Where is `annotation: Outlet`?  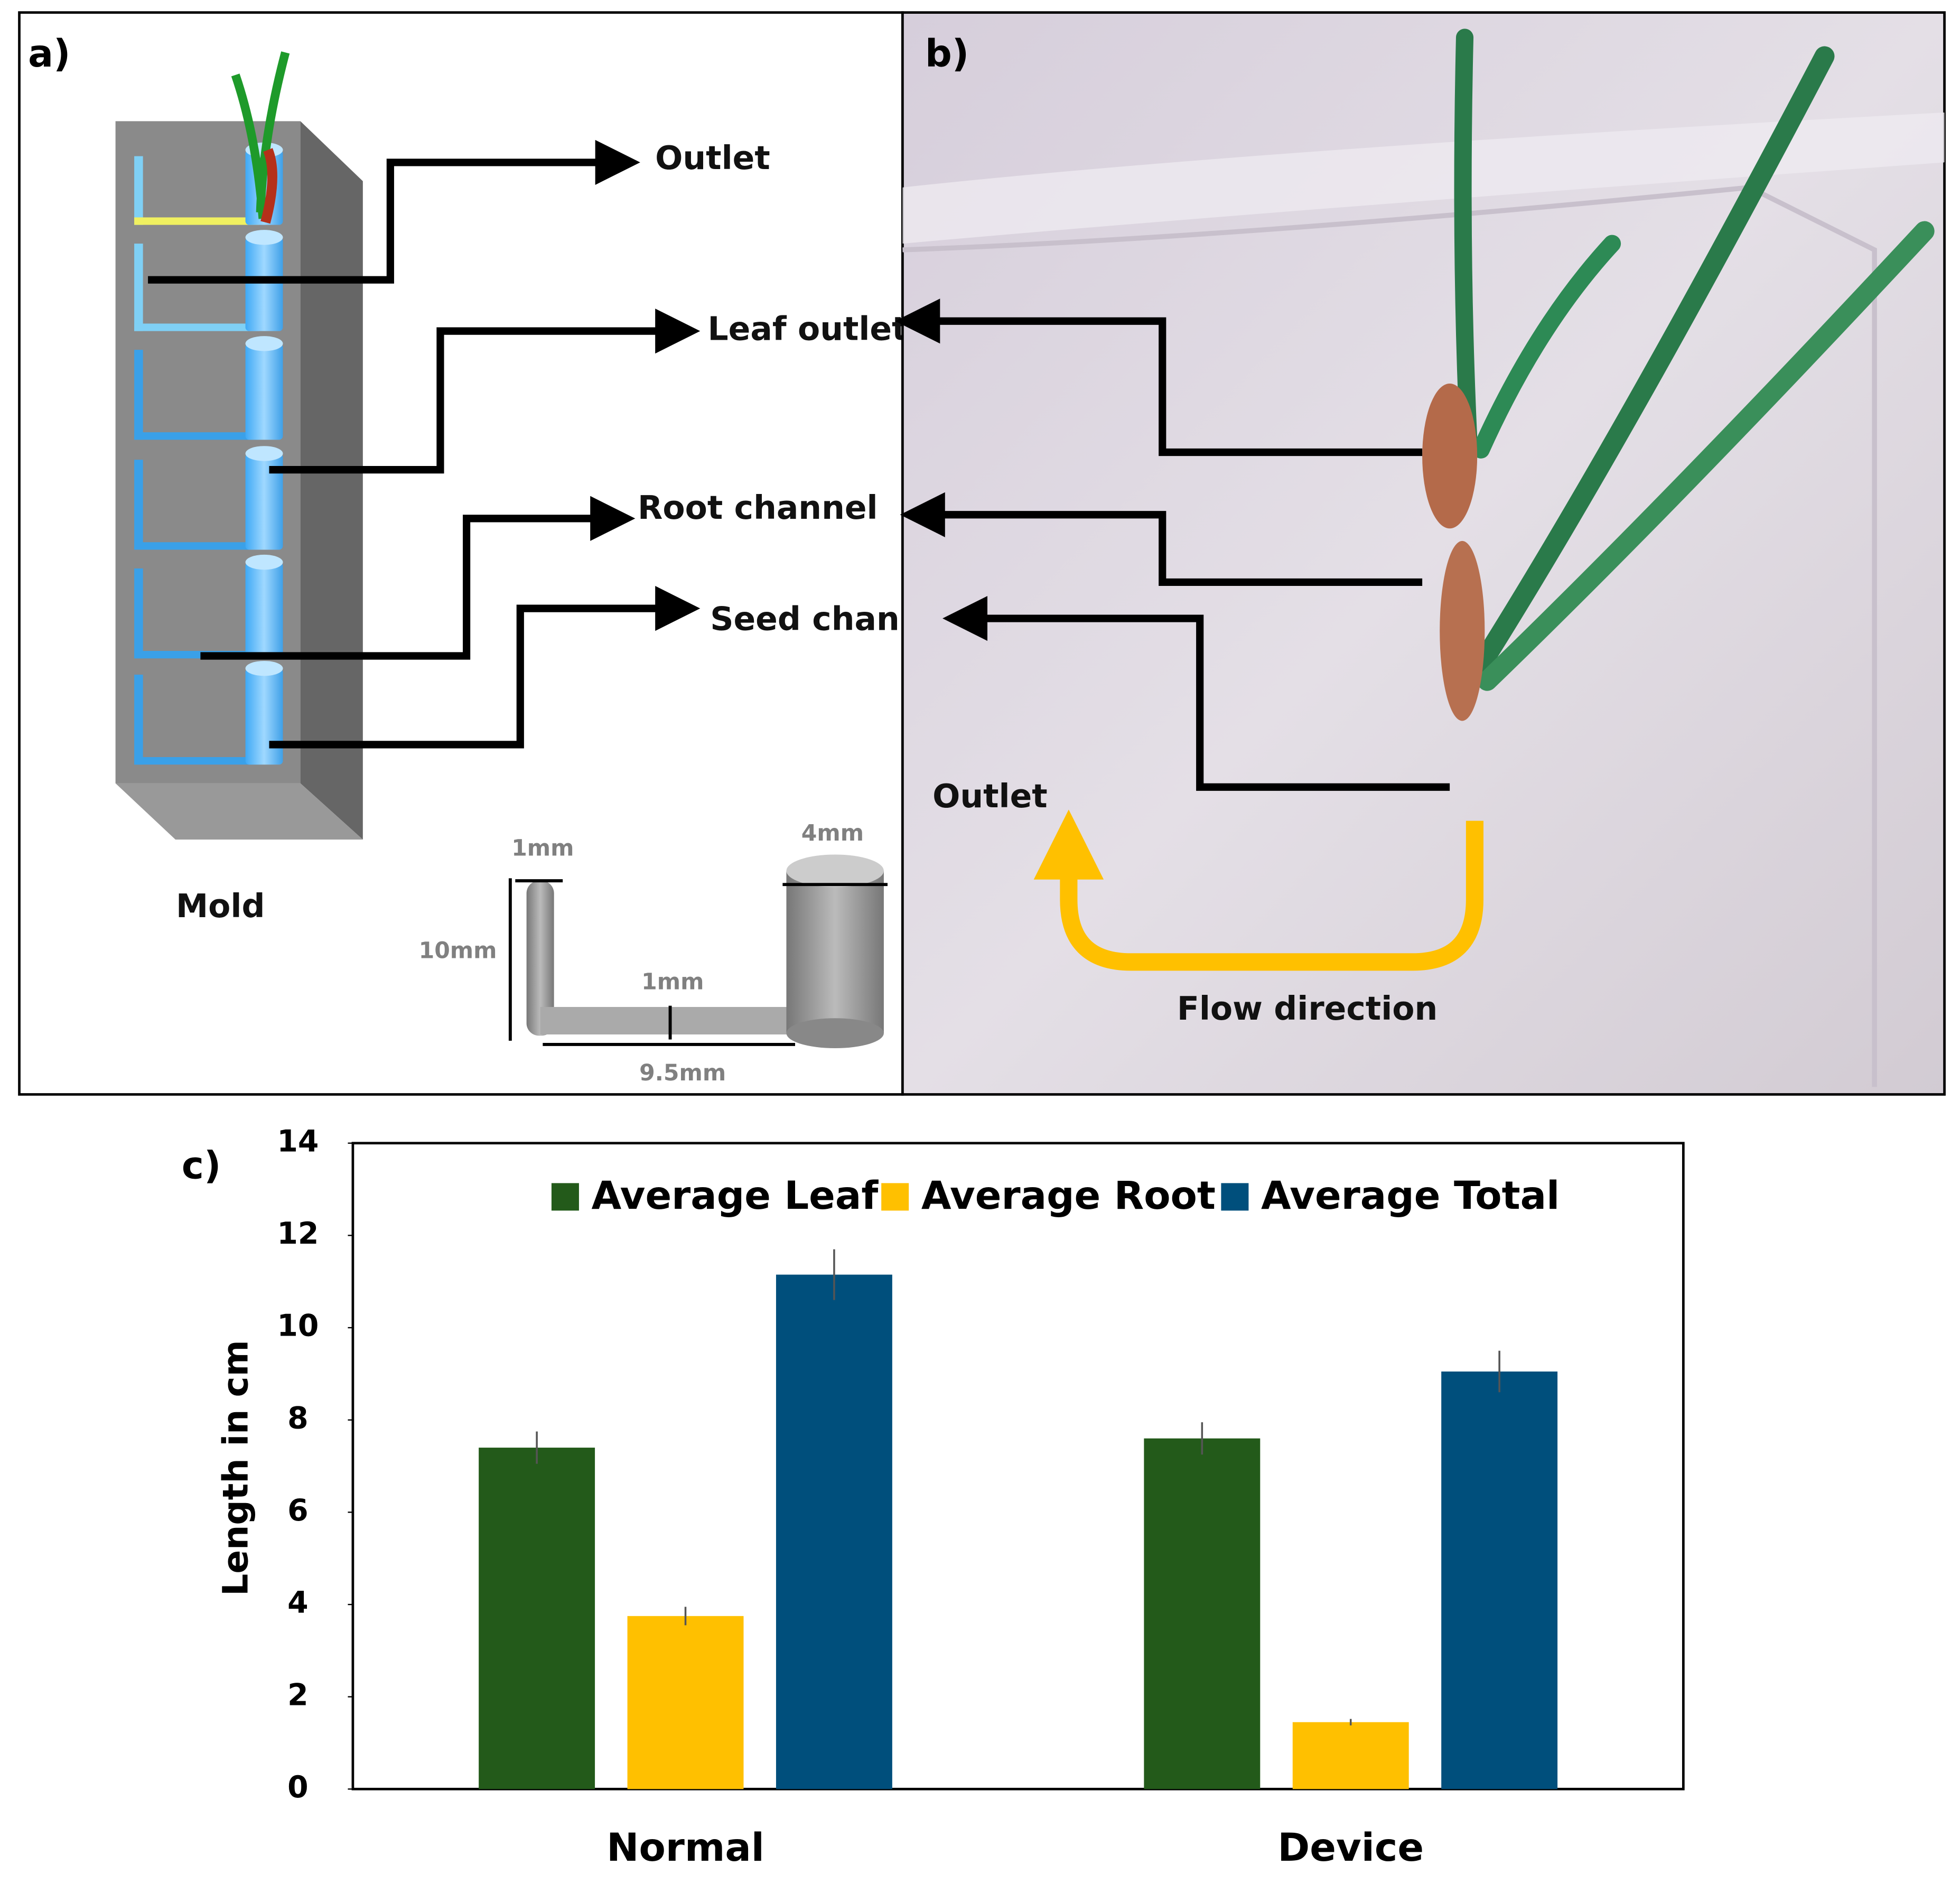 annotation: Outlet is located at coordinates (990, 796).